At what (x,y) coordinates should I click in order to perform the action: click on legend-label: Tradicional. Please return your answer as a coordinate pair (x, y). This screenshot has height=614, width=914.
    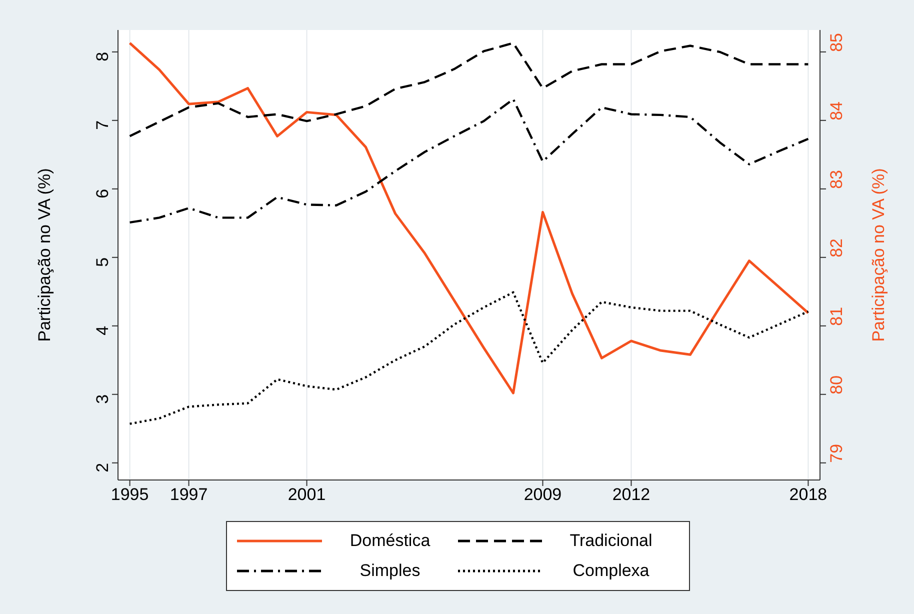
    Looking at the image, I should click on (611, 541).